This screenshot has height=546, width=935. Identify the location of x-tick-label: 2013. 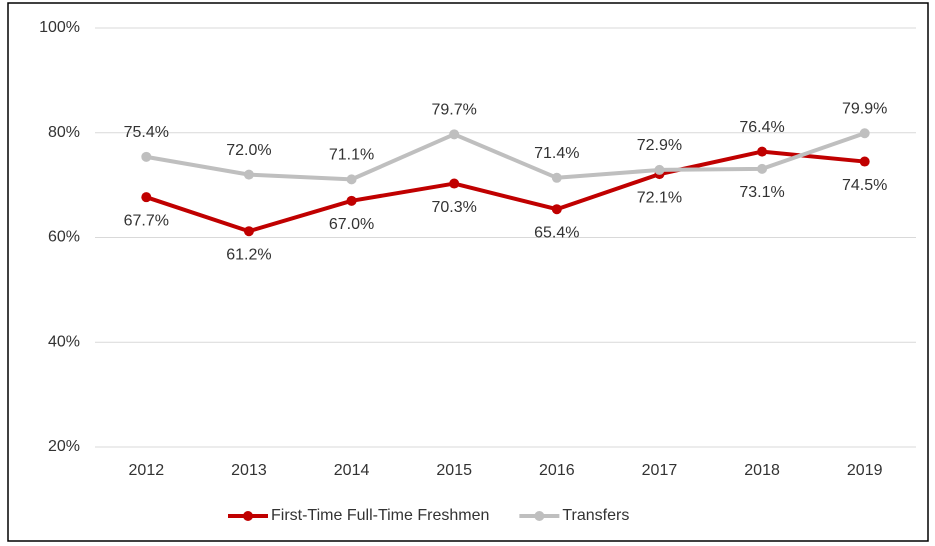
(249, 470).